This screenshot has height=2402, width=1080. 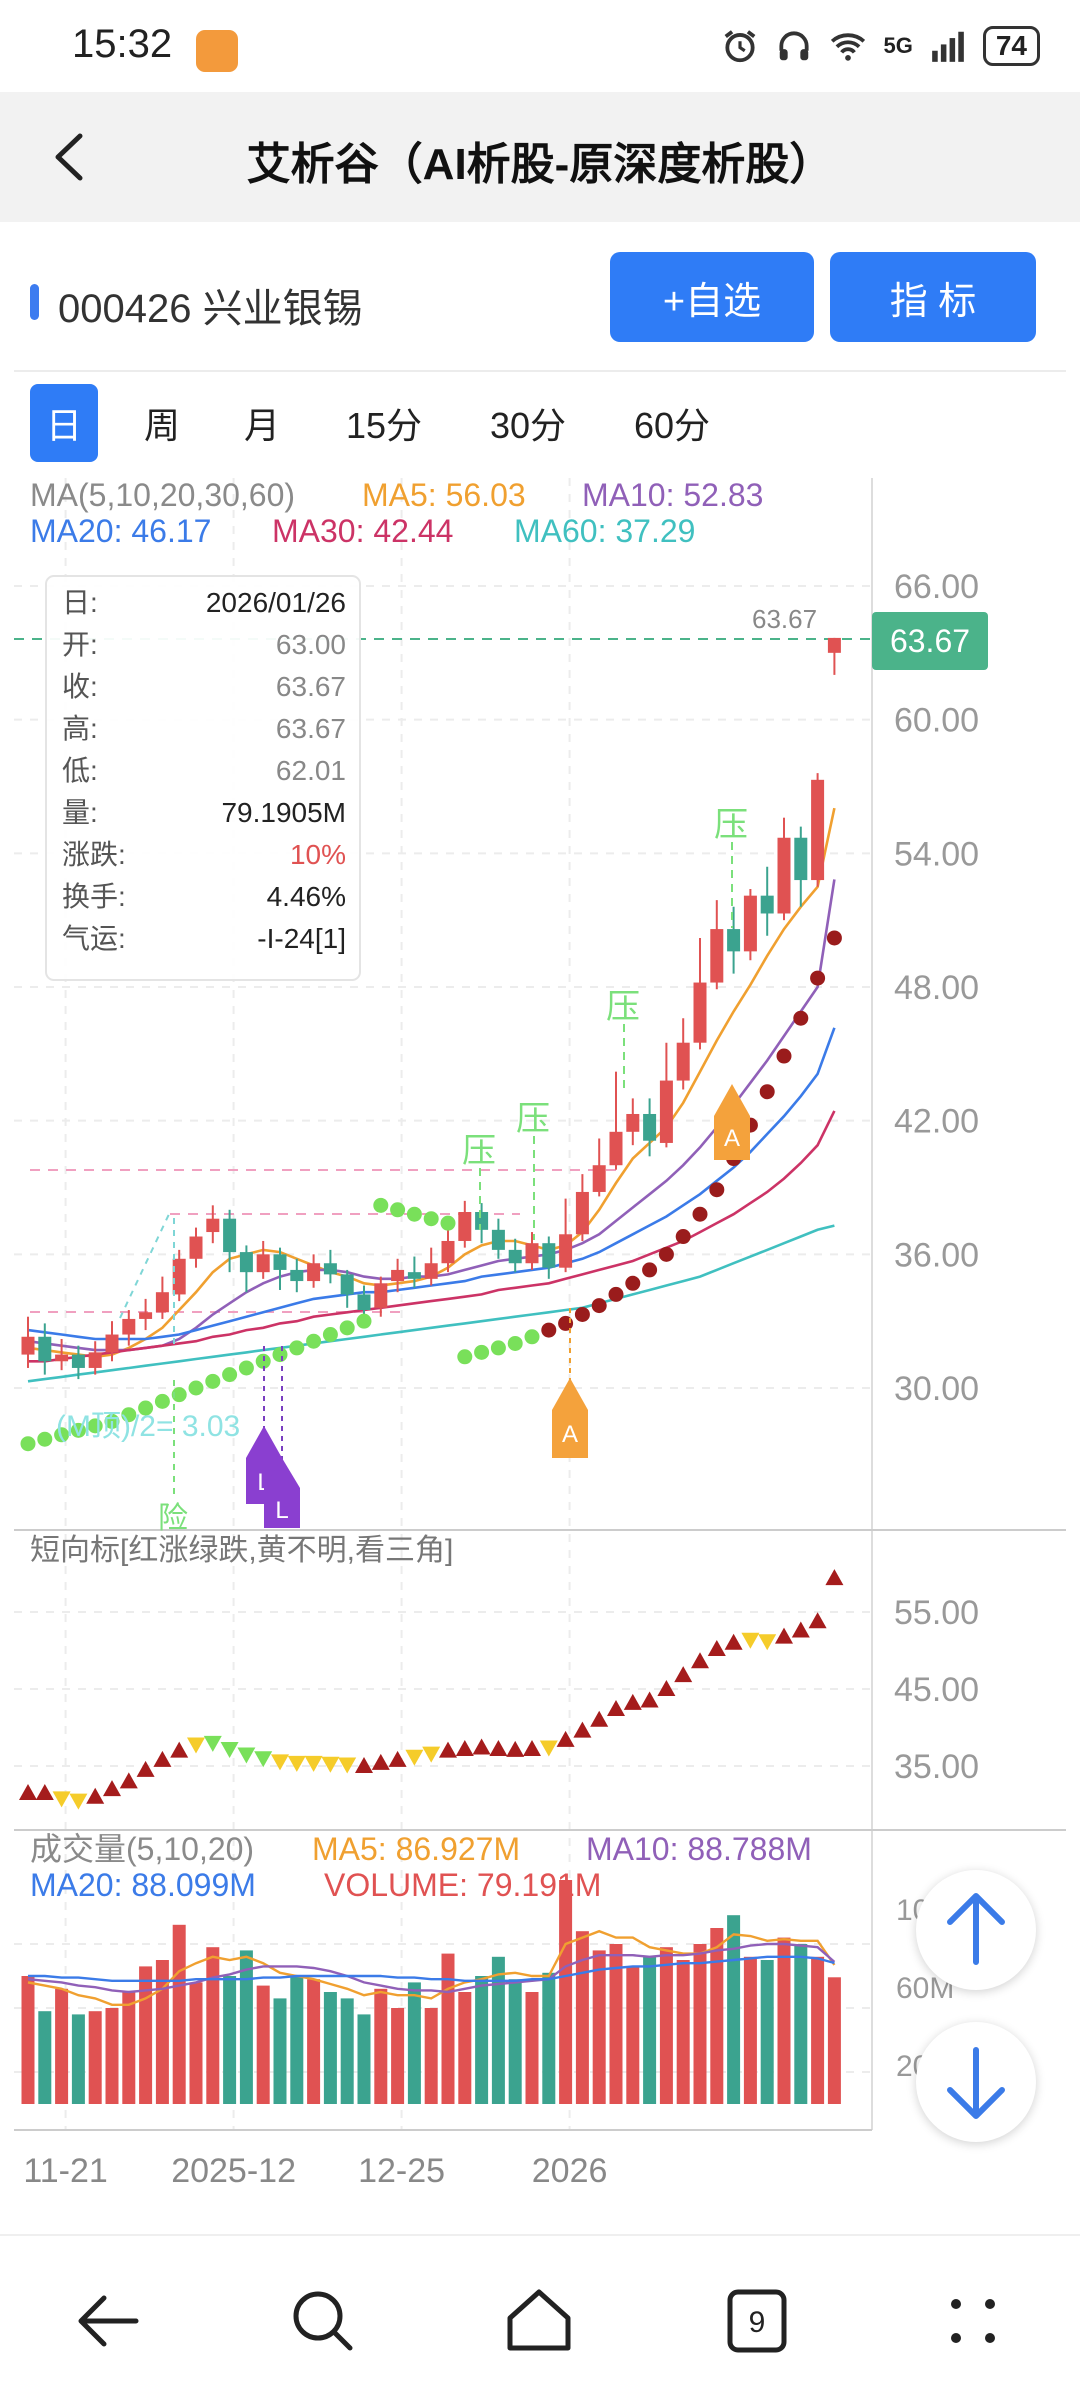 I want to click on volume-value-legend: VOLUME: 79.191M, so click(x=462, y=1885).